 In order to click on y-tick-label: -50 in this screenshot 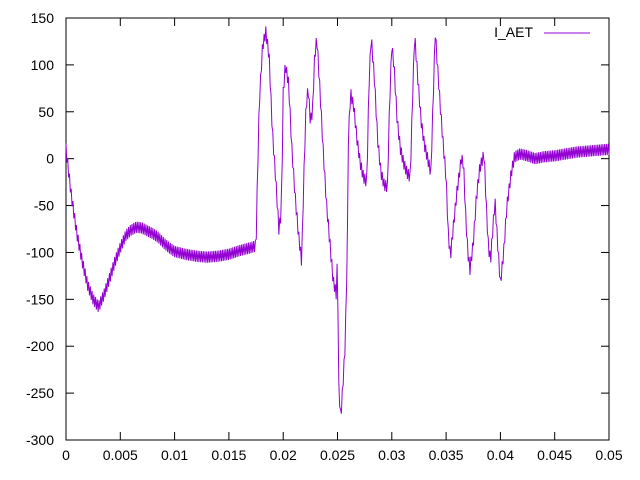, I will do `click(44, 206)`.